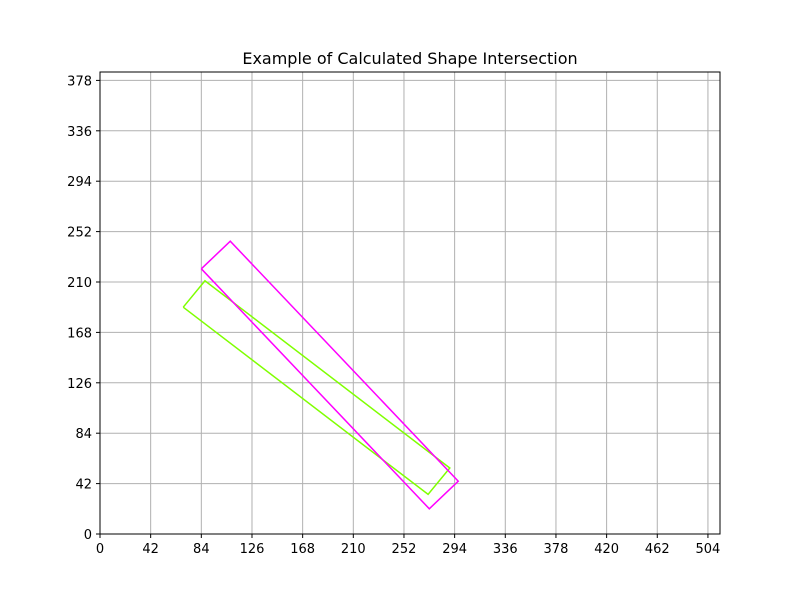 This screenshot has height=600, width=800. Describe the element at coordinates (79, 233) in the screenshot. I see `y-tick-label: 252` at that location.